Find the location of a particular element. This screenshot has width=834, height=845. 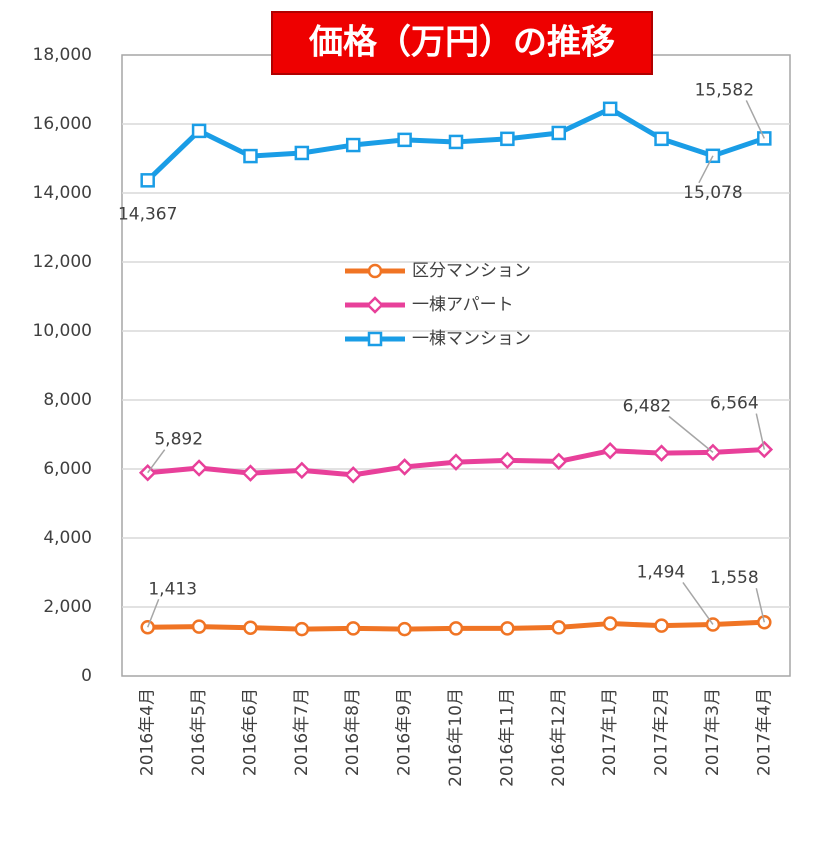

y-tick-label: 4,000 is located at coordinates (67, 538).